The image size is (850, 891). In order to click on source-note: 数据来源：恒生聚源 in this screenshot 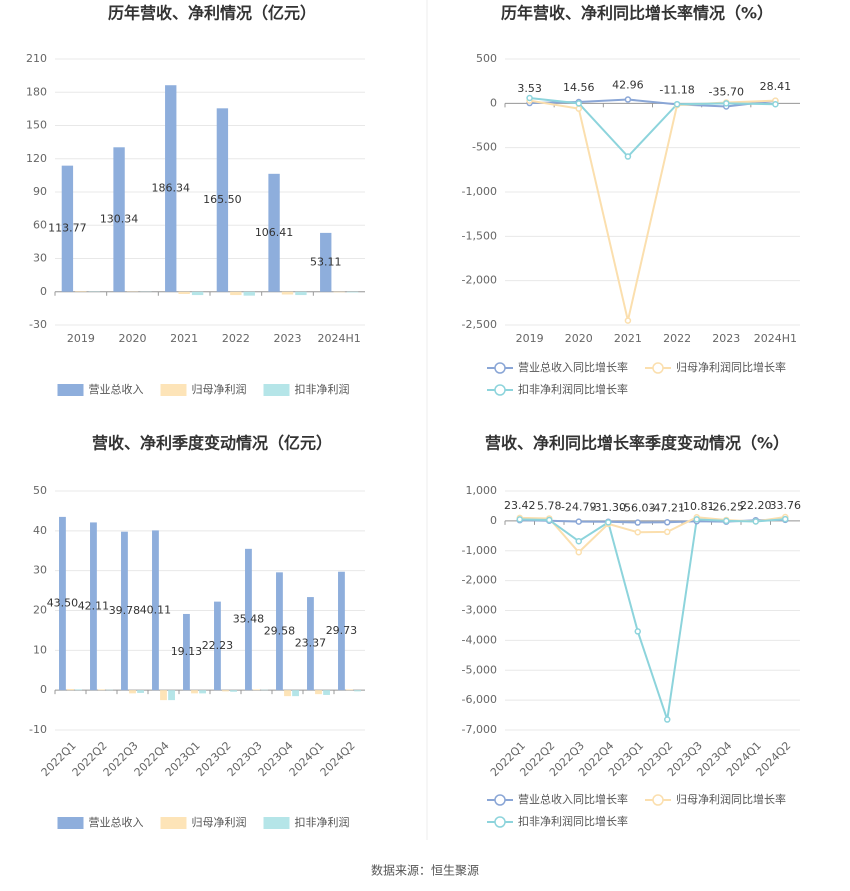, I will do `click(425, 870)`.